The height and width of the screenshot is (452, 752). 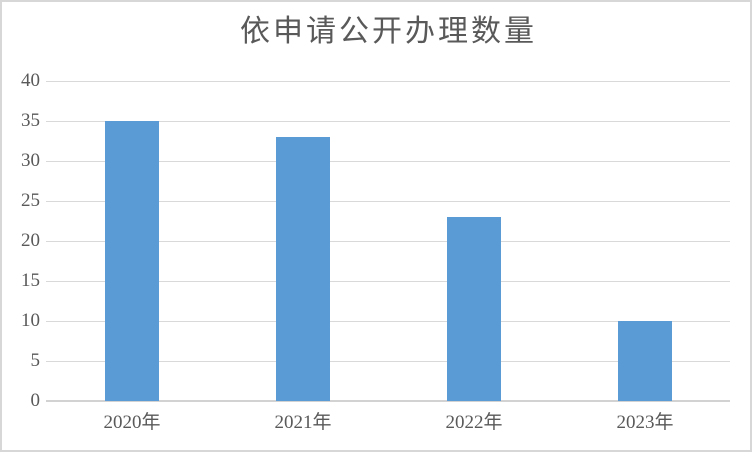 I want to click on x-tick-label: 2021年, so click(x=303, y=422).